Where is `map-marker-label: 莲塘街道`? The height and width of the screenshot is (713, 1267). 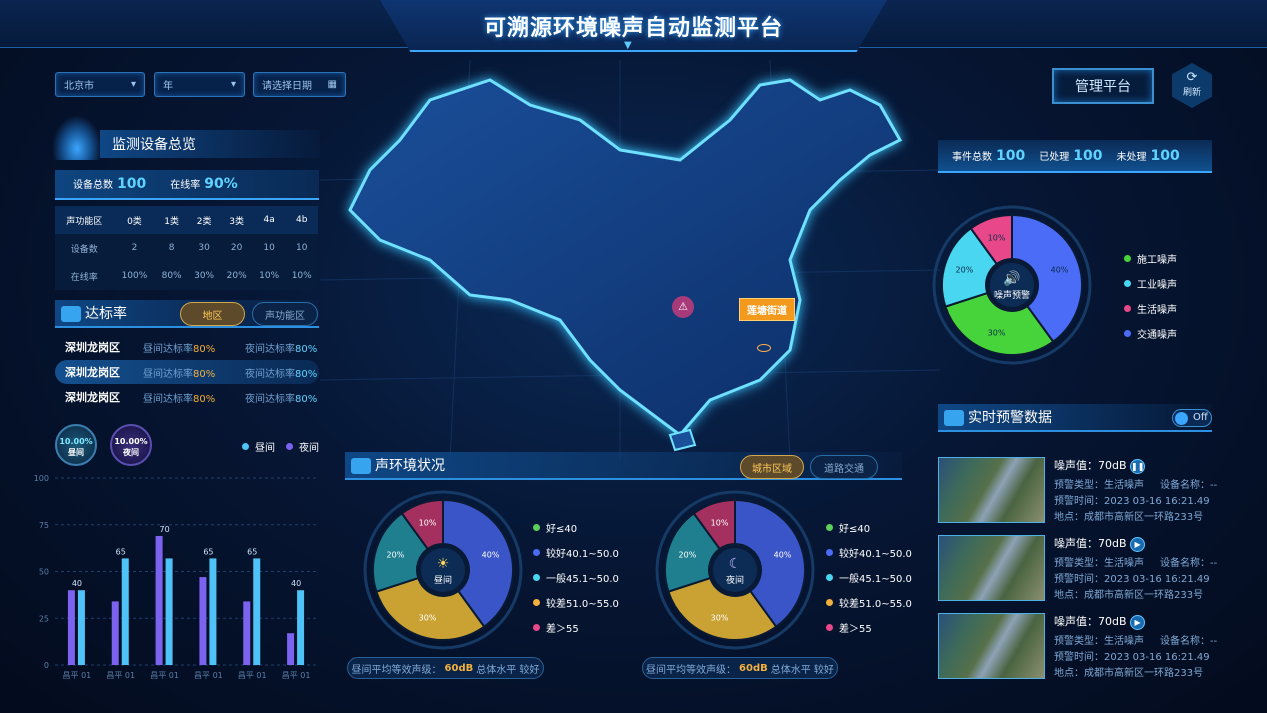
map-marker-label: 莲塘街道 is located at coordinates (767, 309).